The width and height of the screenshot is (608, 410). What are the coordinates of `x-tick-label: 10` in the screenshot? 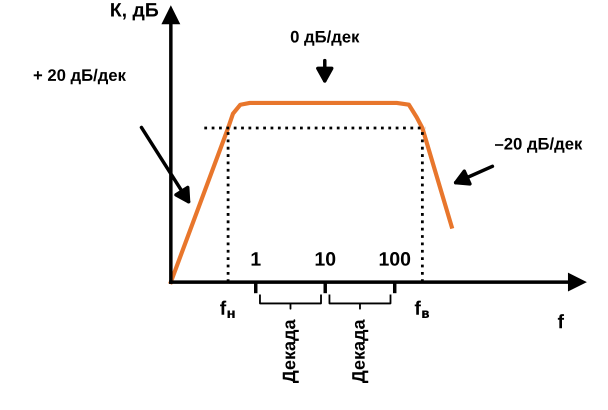 It's located at (326, 259).